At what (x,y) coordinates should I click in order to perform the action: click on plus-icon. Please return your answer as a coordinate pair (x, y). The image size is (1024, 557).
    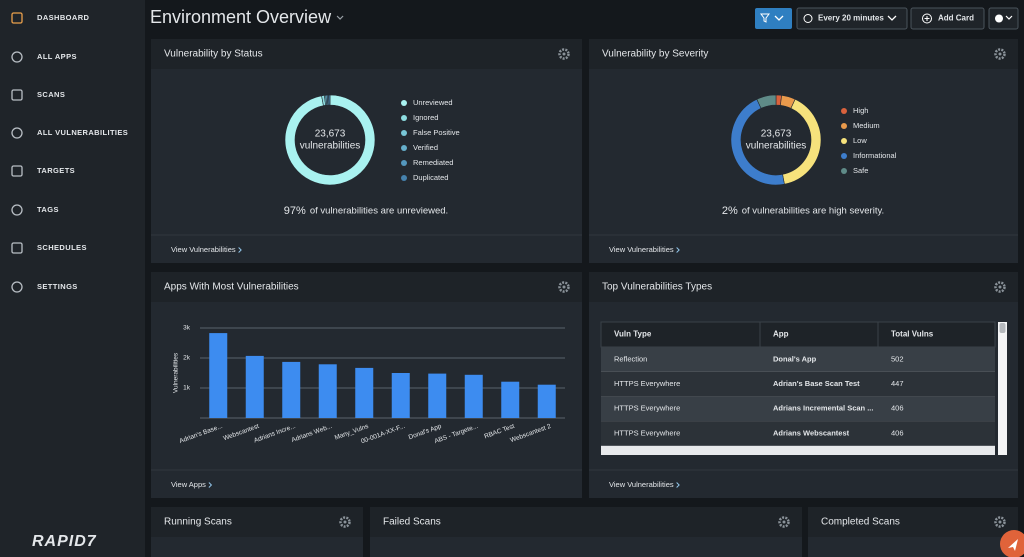
    Looking at the image, I should click on (927, 18).